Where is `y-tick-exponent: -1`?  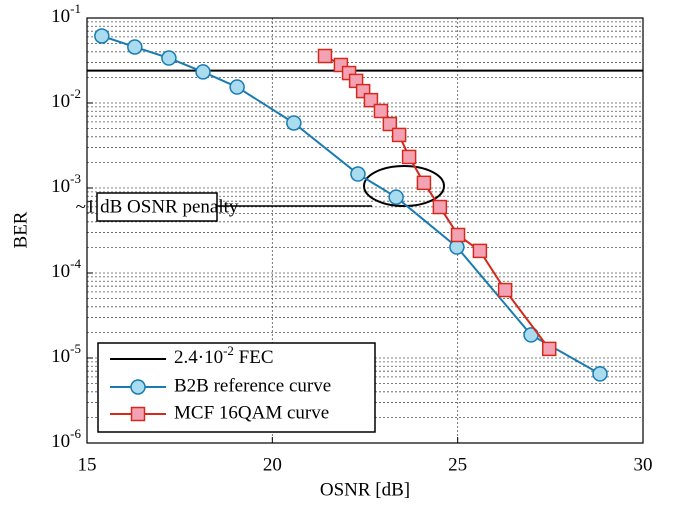 y-tick-exponent: -1 is located at coordinates (75, 8).